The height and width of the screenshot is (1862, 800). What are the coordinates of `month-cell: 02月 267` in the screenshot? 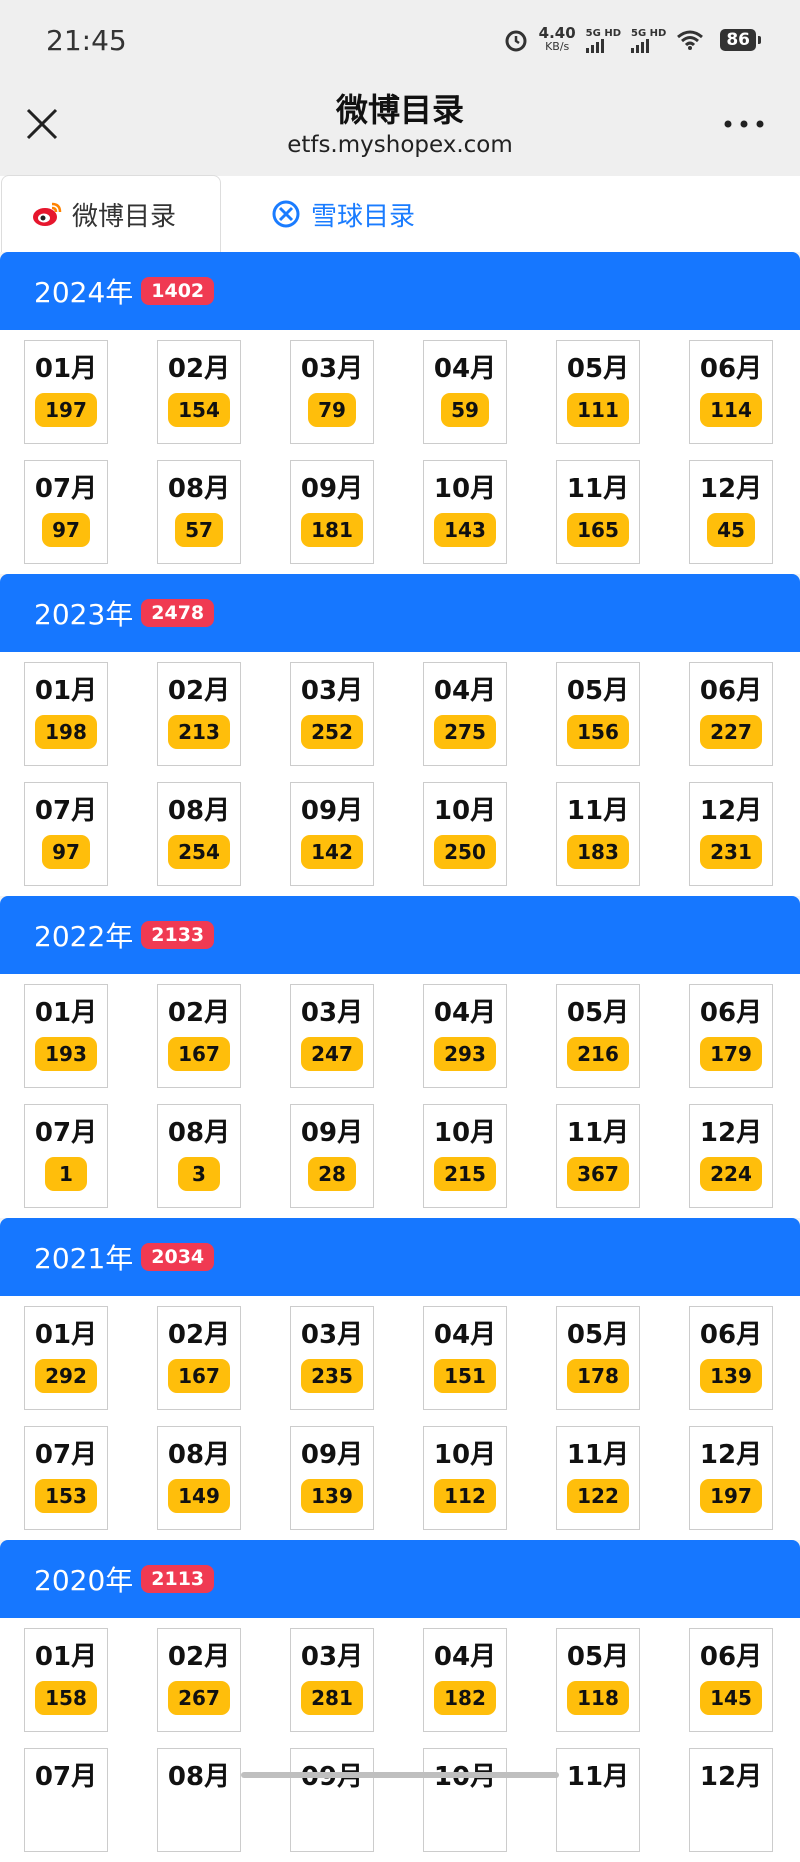 It's located at (199, 1680).